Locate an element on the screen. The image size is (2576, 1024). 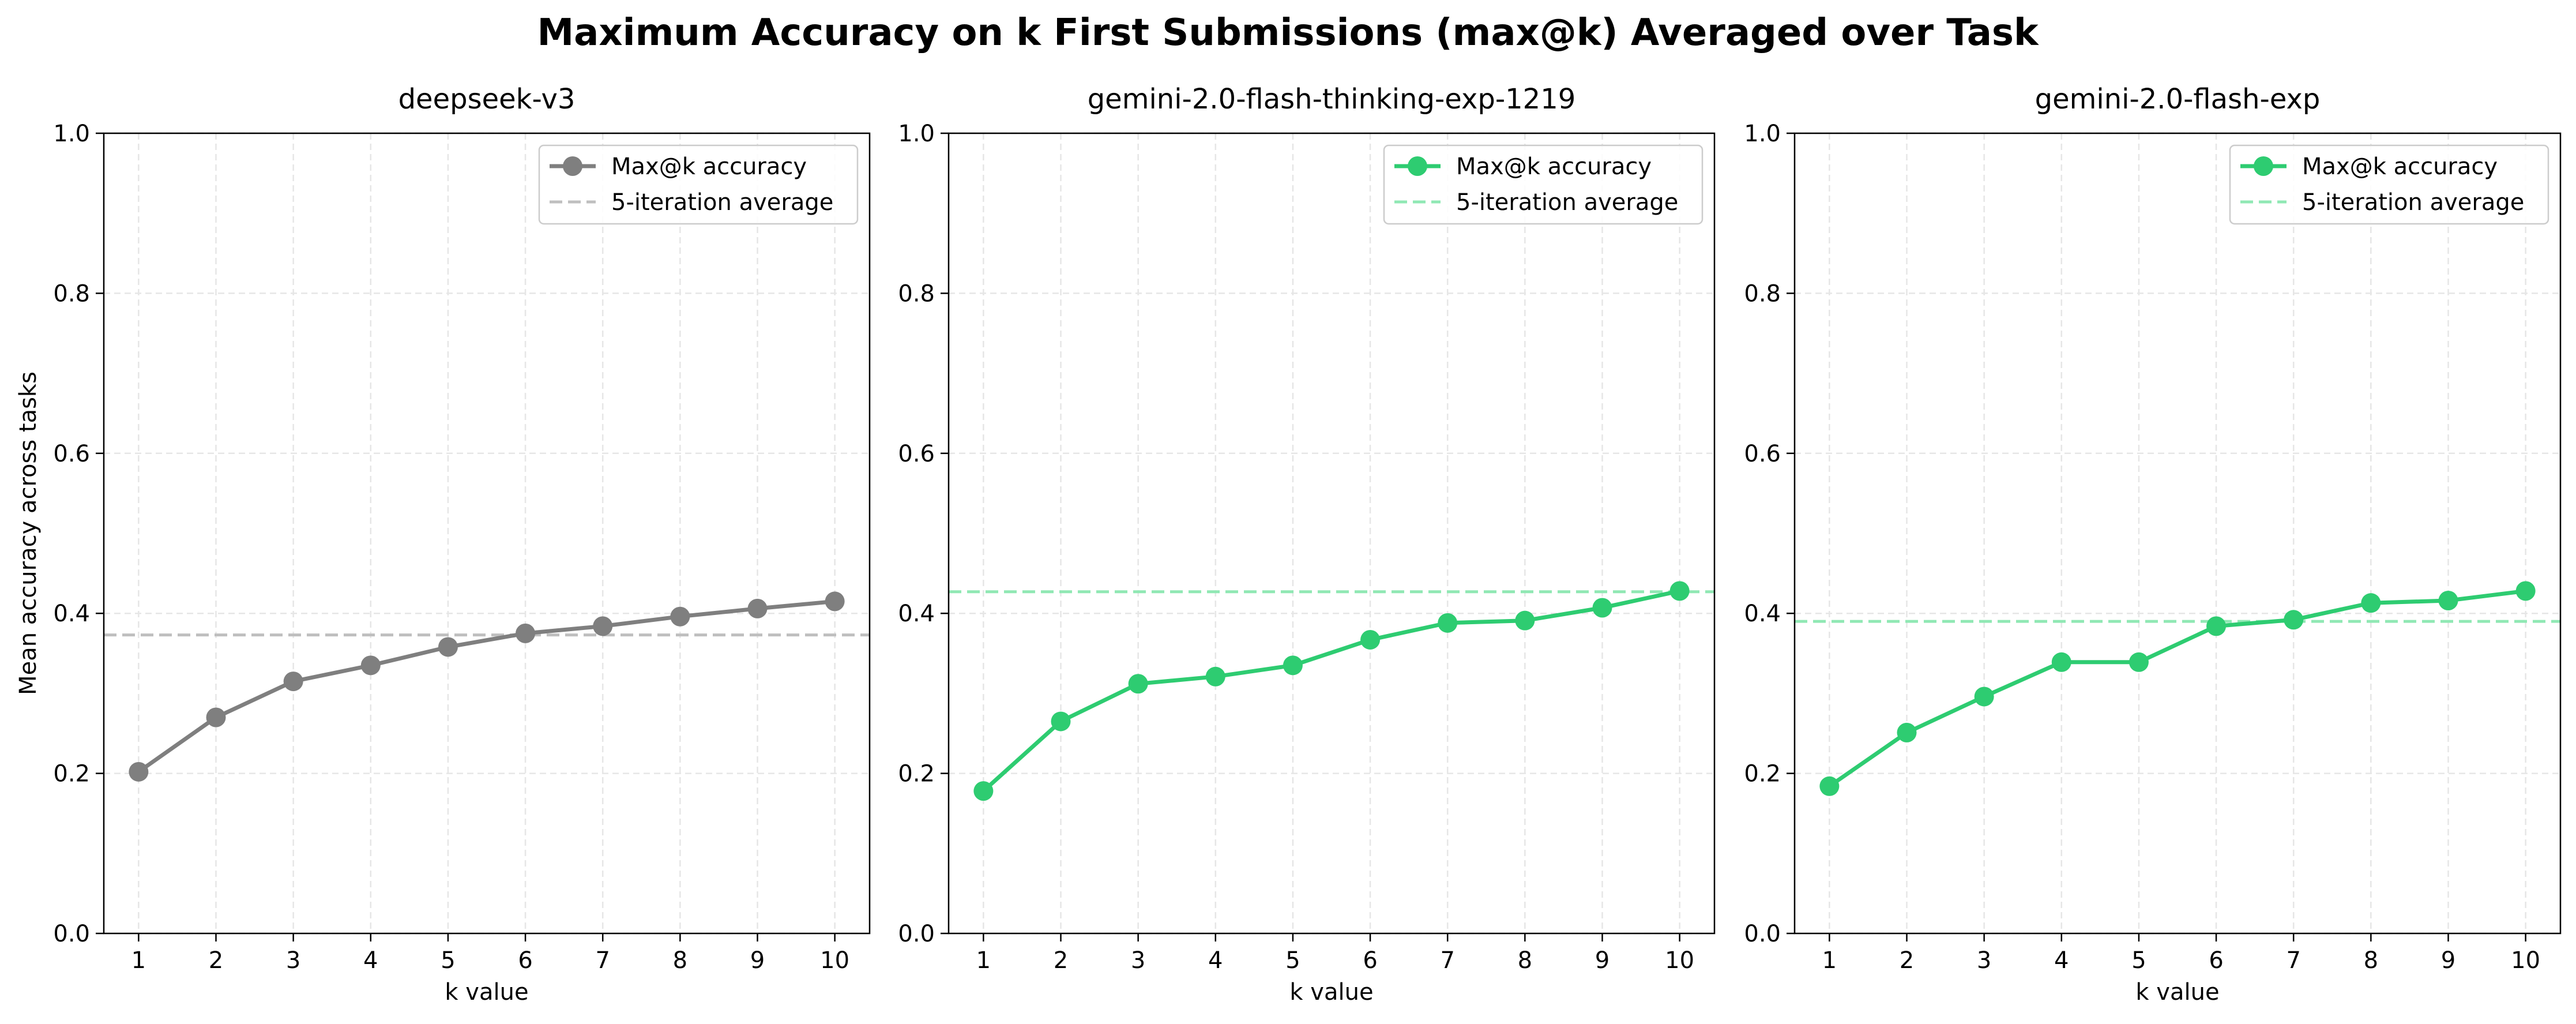
chart-title: gemini-2.0-flash-exp is located at coordinates (2178, 99).